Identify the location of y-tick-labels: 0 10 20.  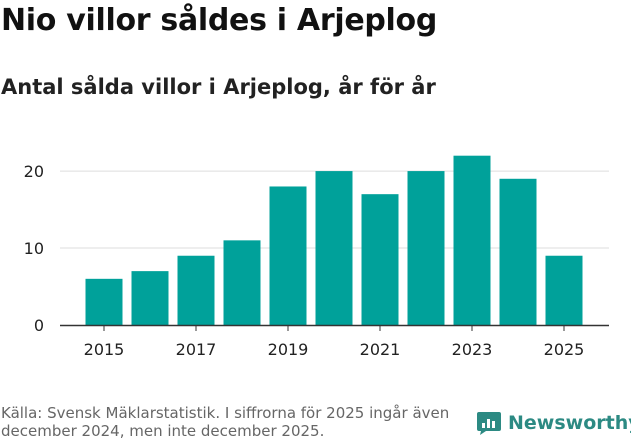
(34, 248).